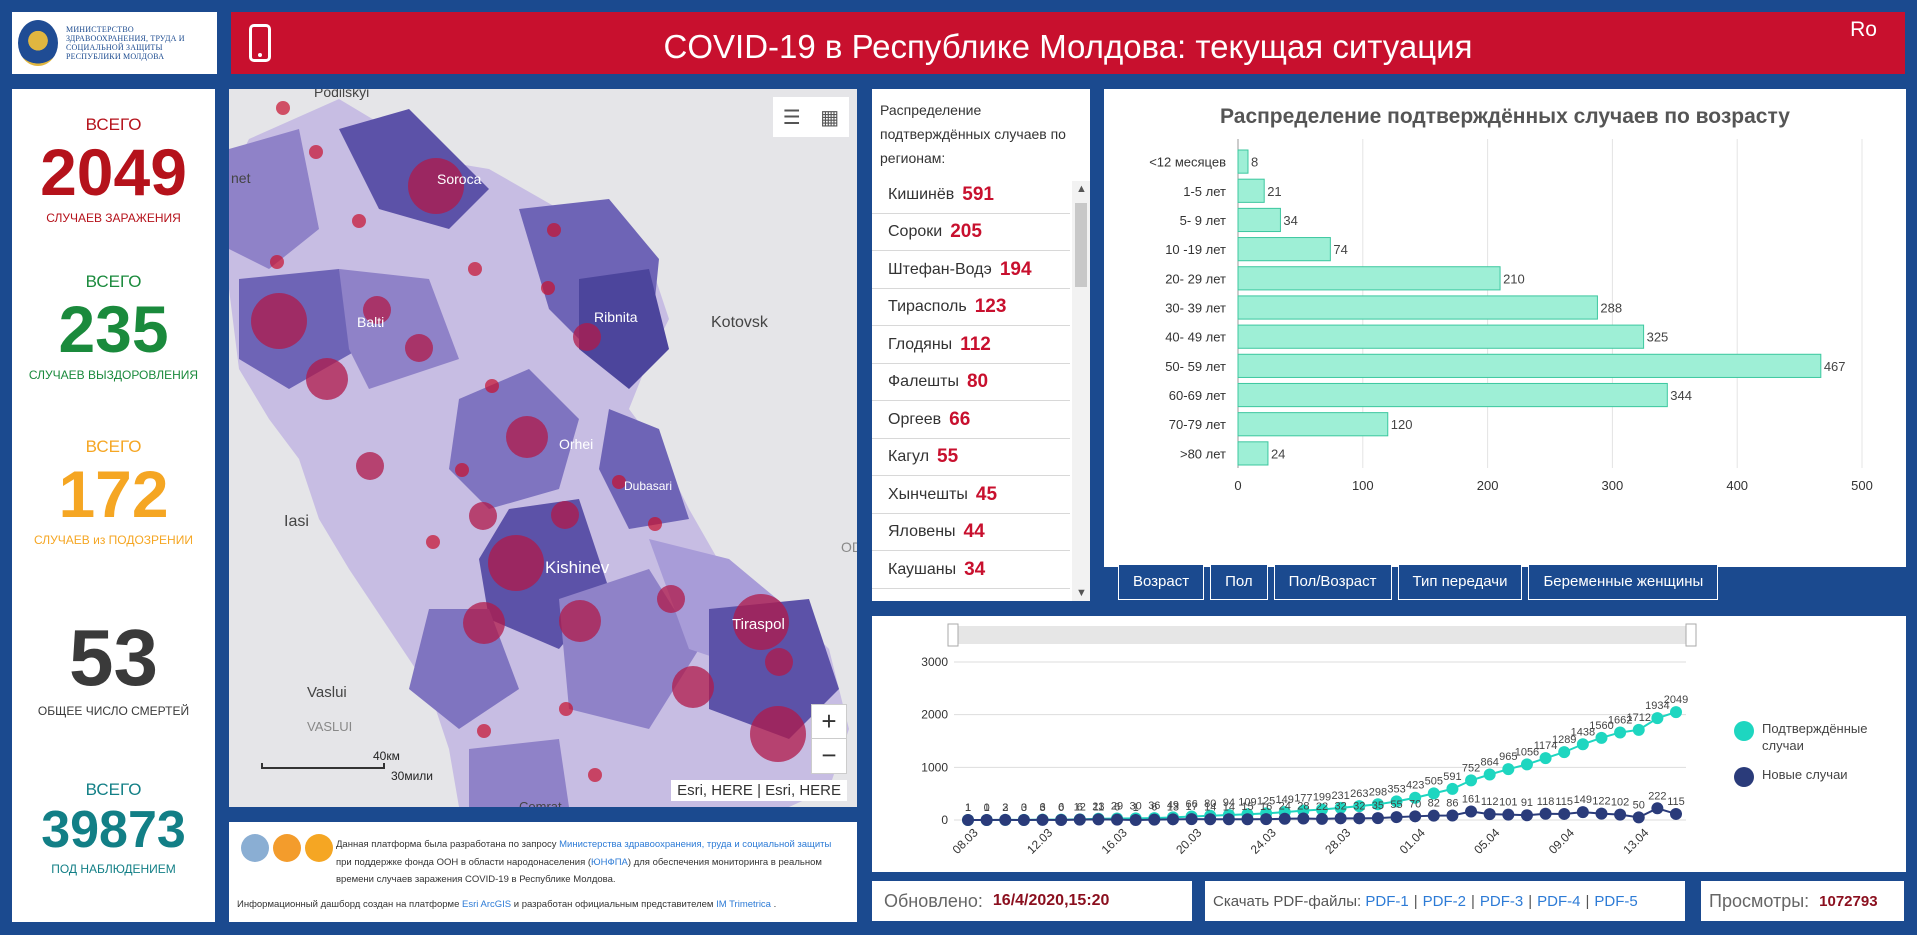 This screenshot has width=1917, height=935. I want to click on map-label: Comrat, so click(540, 803).